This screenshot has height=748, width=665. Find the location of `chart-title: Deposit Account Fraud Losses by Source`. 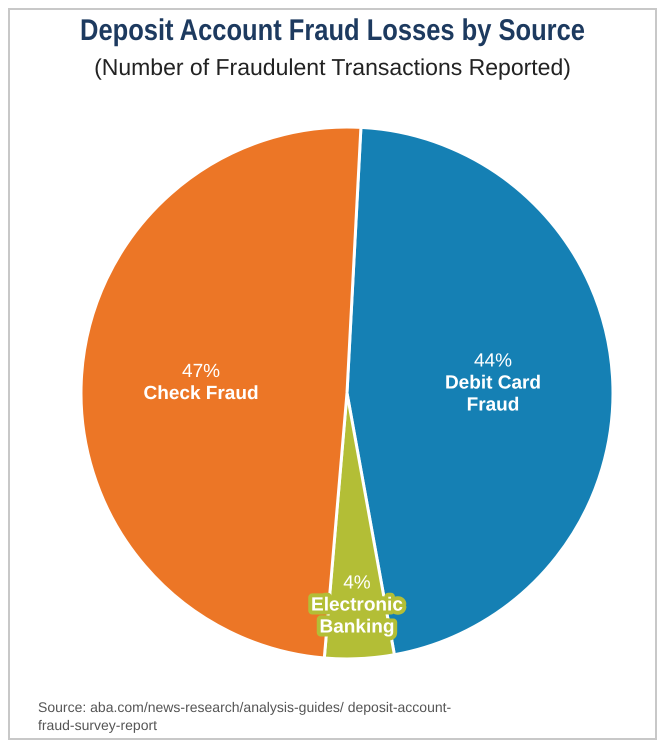

chart-title: Deposit Account Fraud Losses by Source is located at coordinates (332, 31).